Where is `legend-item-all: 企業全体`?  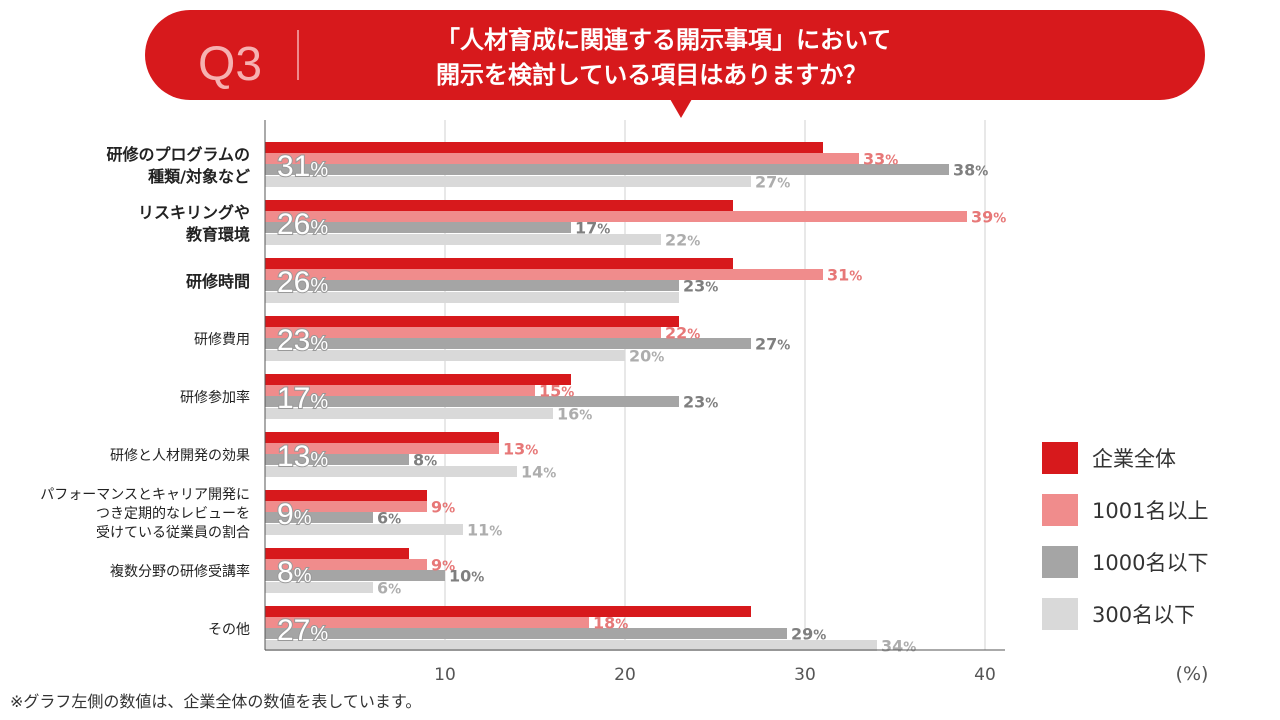
legend-item-all: 企業全体 is located at coordinates (1125, 458).